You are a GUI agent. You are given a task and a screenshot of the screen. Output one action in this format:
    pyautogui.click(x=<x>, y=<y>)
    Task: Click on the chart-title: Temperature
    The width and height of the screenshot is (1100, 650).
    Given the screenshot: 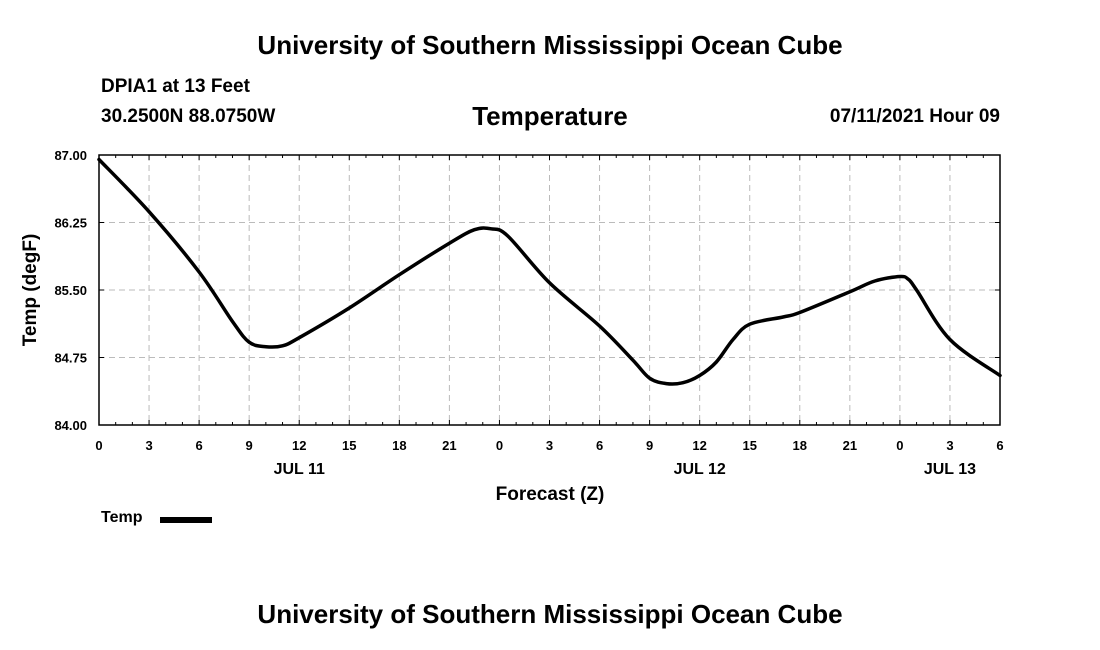 What is the action you would take?
    pyautogui.click(x=550, y=116)
    